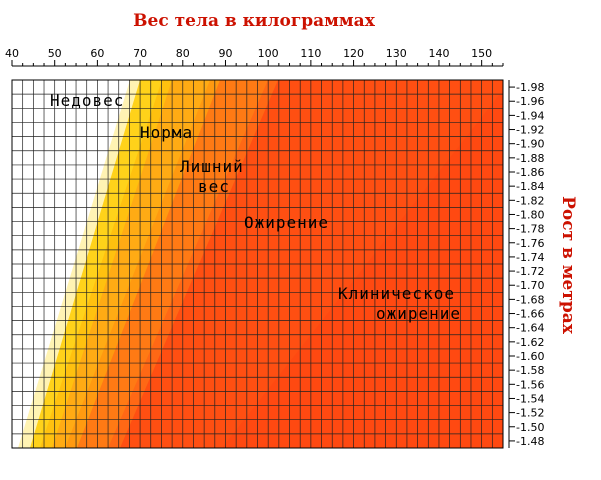 Image resolution: width=601 pixels, height=480 pixels. Describe the element at coordinates (310, 53) in the screenshot. I see `x-tick-label: 110` at that location.